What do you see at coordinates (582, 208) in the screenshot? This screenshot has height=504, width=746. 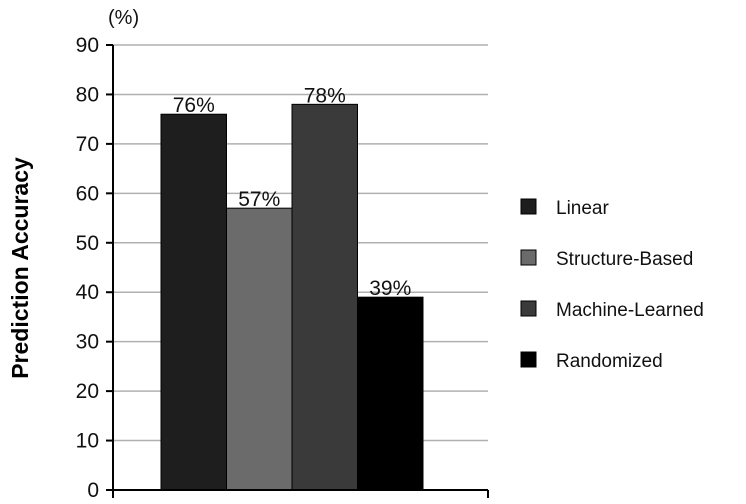 I see `legend-label-linear: Linear` at bounding box center [582, 208].